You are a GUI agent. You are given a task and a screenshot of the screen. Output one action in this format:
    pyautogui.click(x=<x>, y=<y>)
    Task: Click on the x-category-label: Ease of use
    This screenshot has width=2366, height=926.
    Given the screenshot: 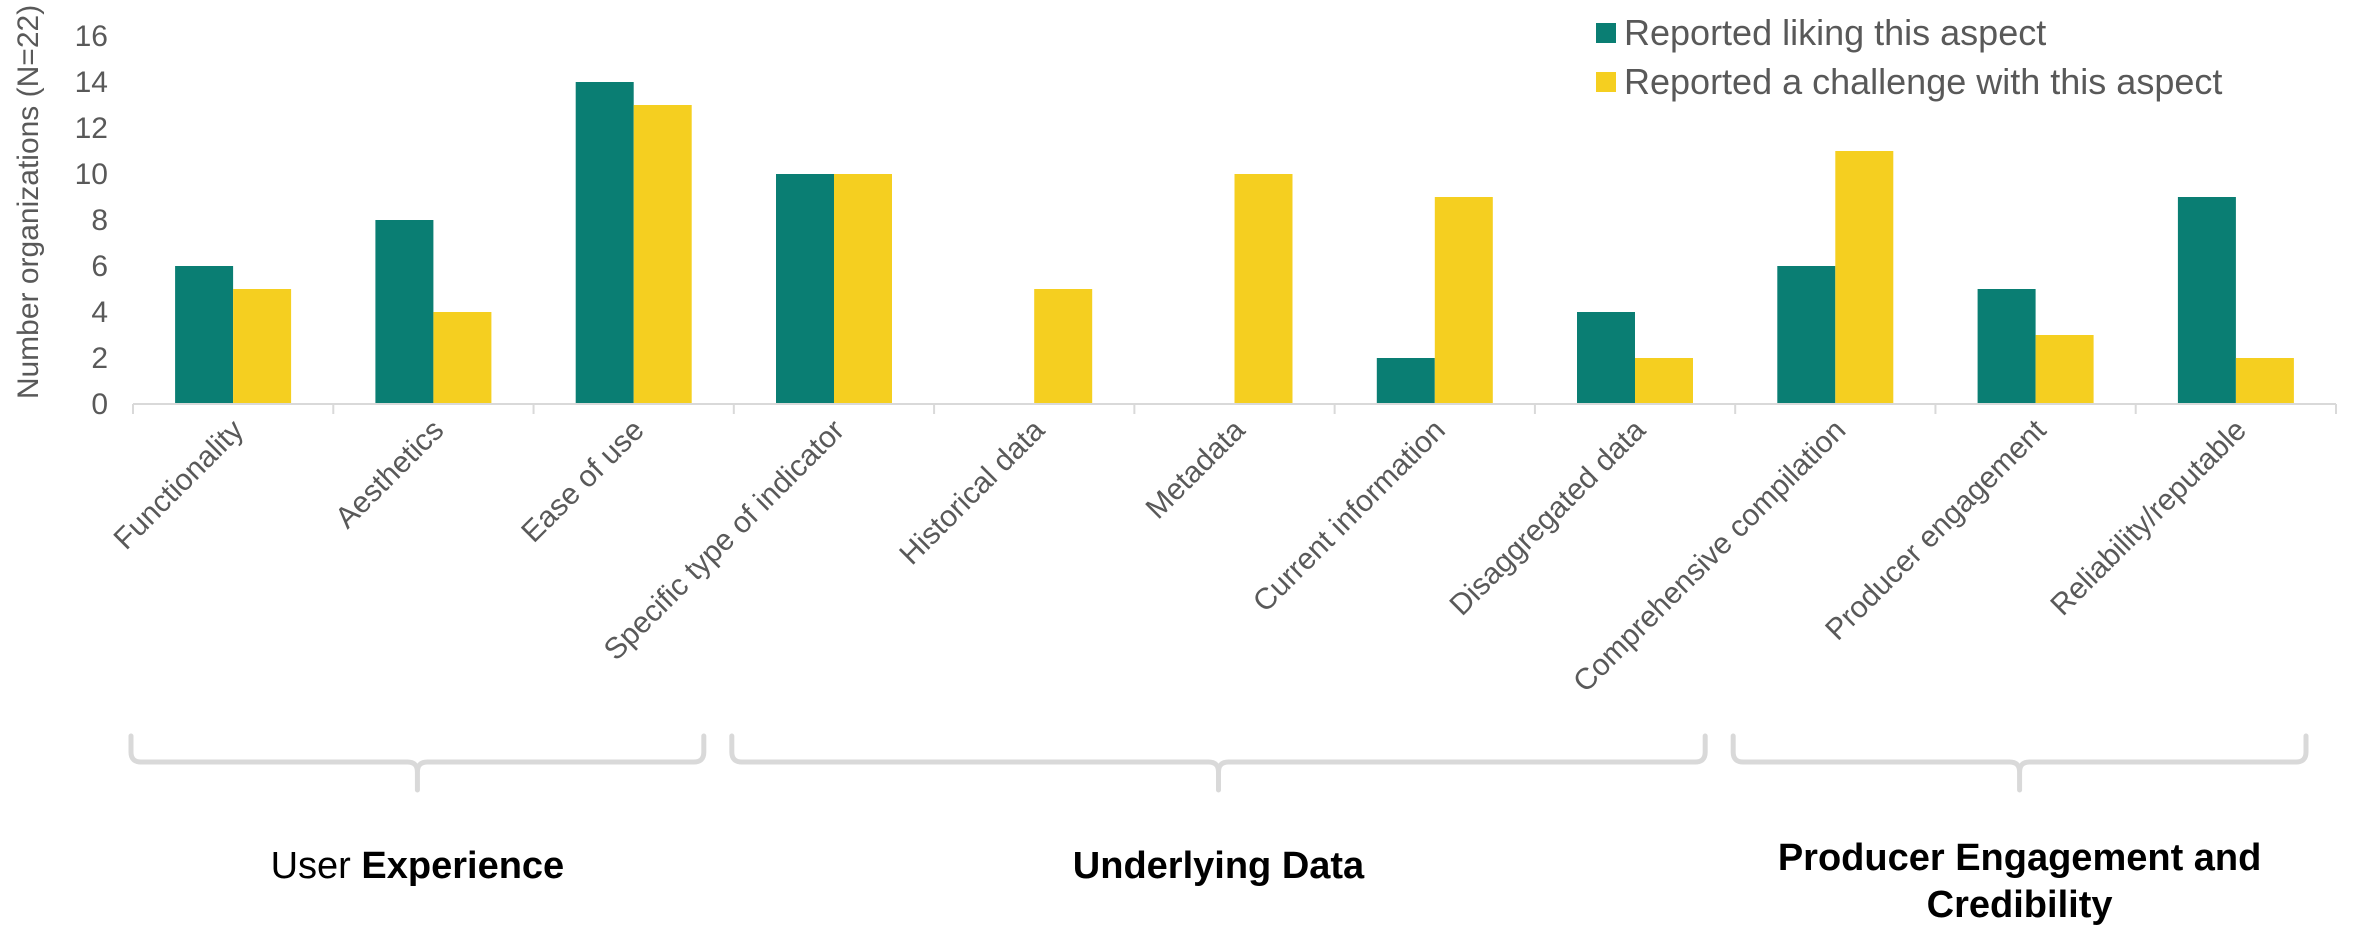 What is the action you would take?
    pyautogui.click(x=582, y=481)
    